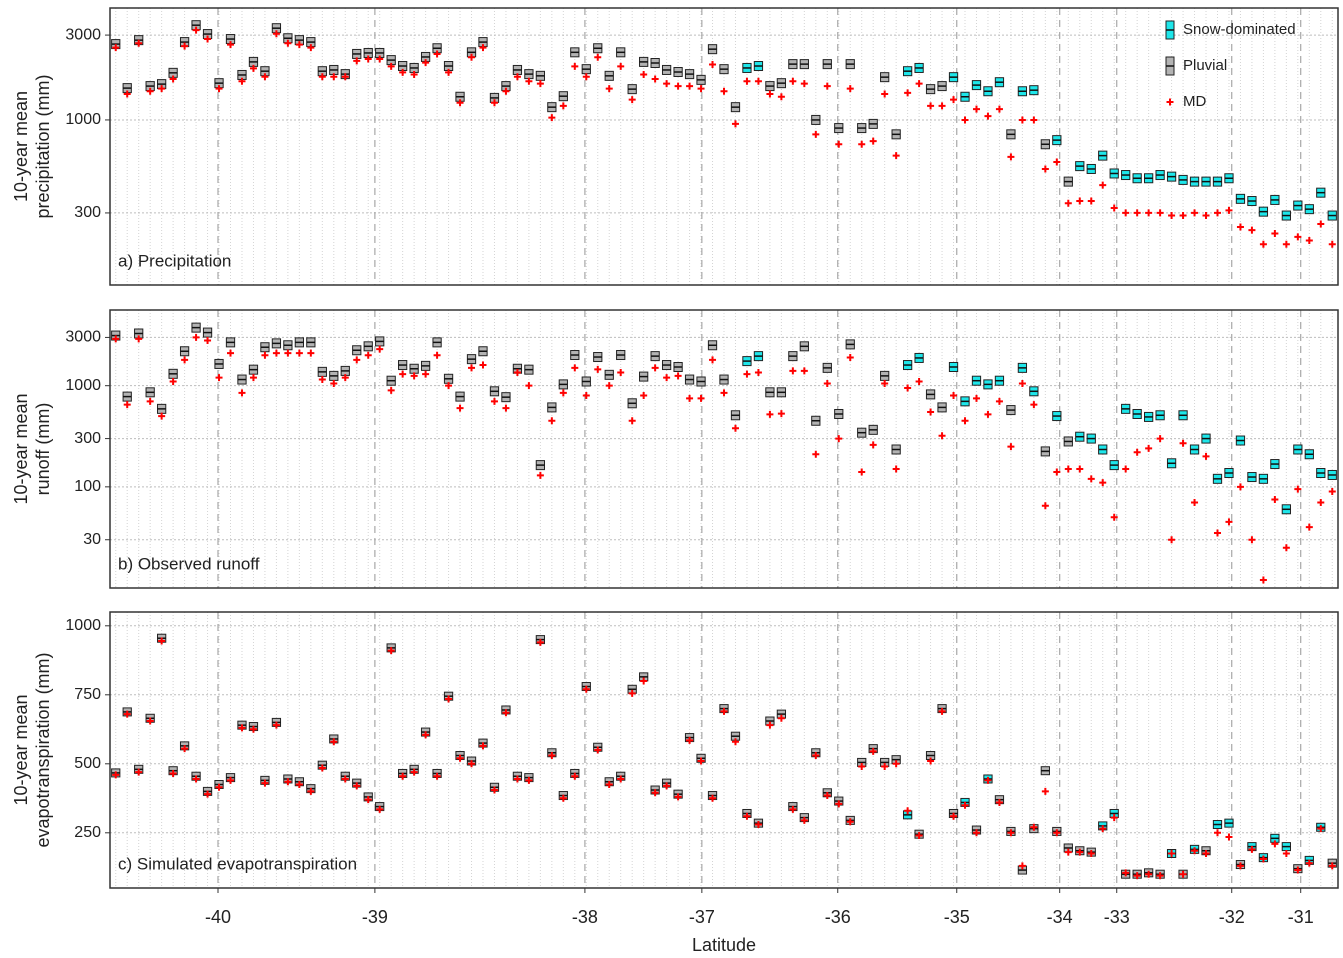  What do you see at coordinates (87, 438) in the screenshot?
I see `y-tick-label: 300` at bounding box center [87, 438].